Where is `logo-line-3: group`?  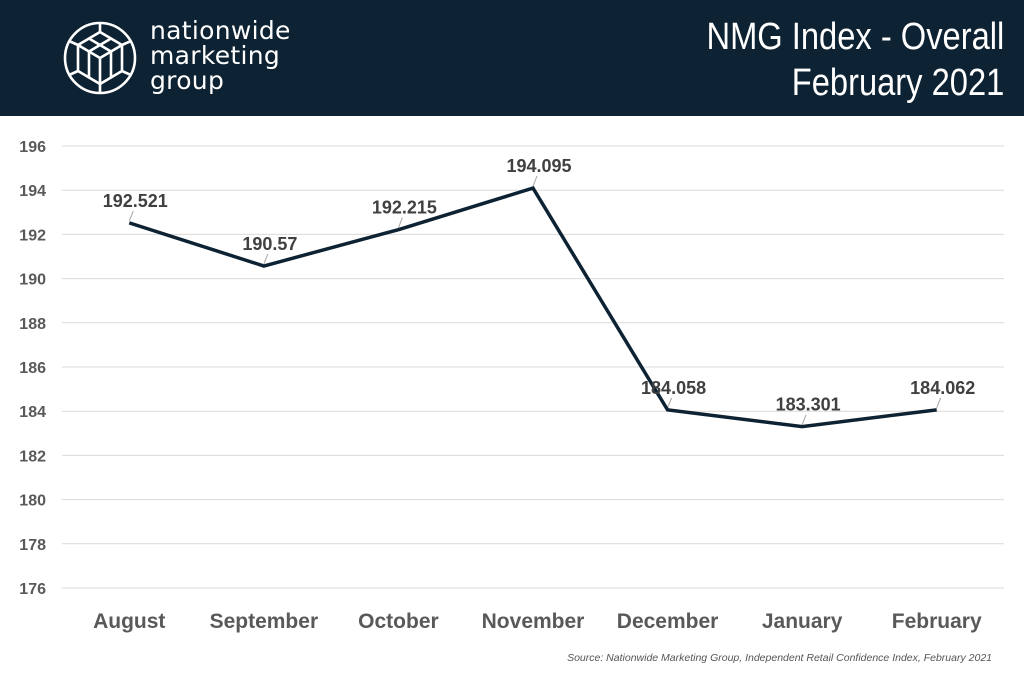 logo-line-3: group is located at coordinates (187, 80).